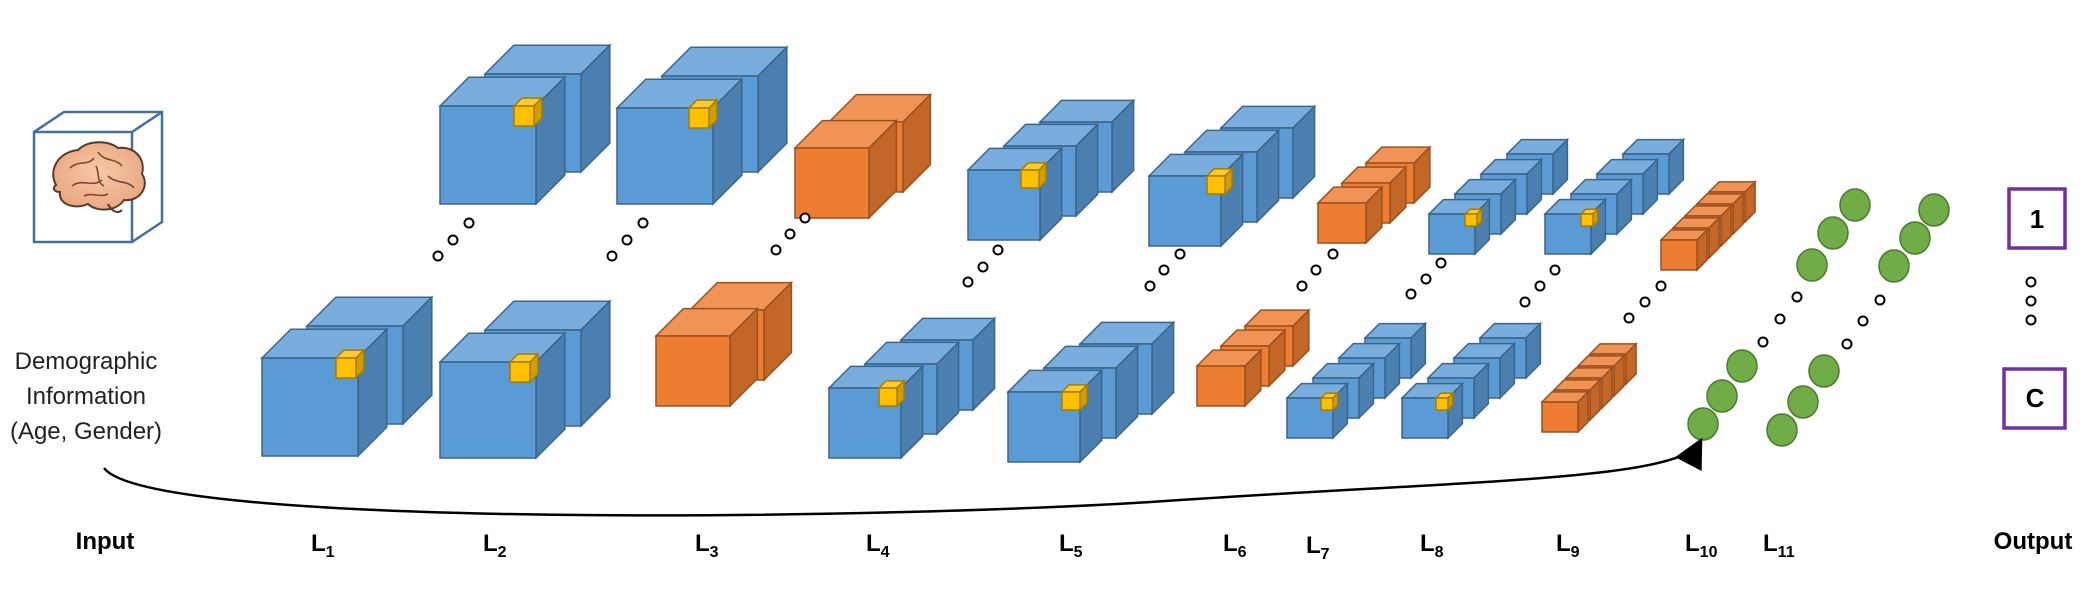 This screenshot has height=604, width=2100. I want to click on layer-label-l4: L4, so click(878, 545).